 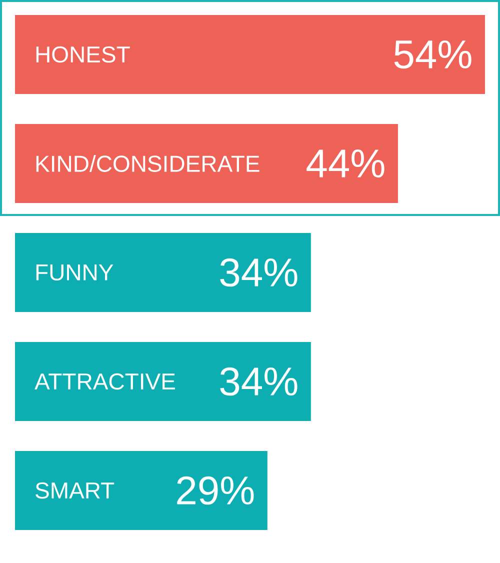 I want to click on data-label: 44%, so click(x=345, y=164).